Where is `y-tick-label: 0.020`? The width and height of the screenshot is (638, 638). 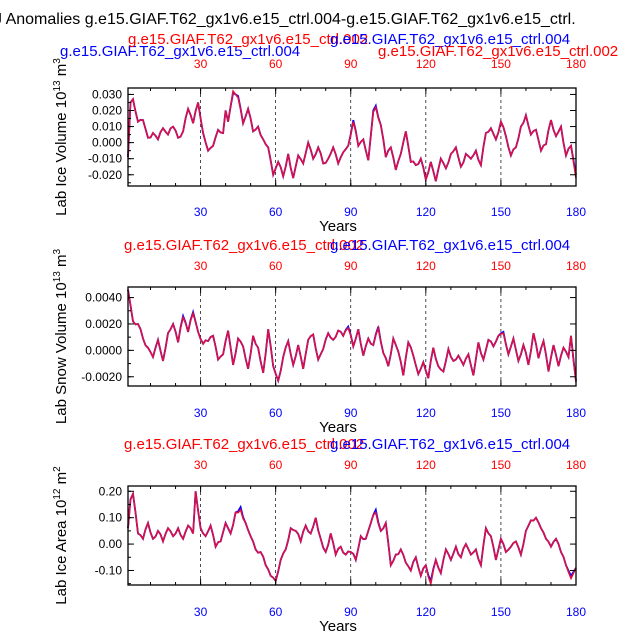
y-tick-label: 0.020 is located at coordinates (107, 110).